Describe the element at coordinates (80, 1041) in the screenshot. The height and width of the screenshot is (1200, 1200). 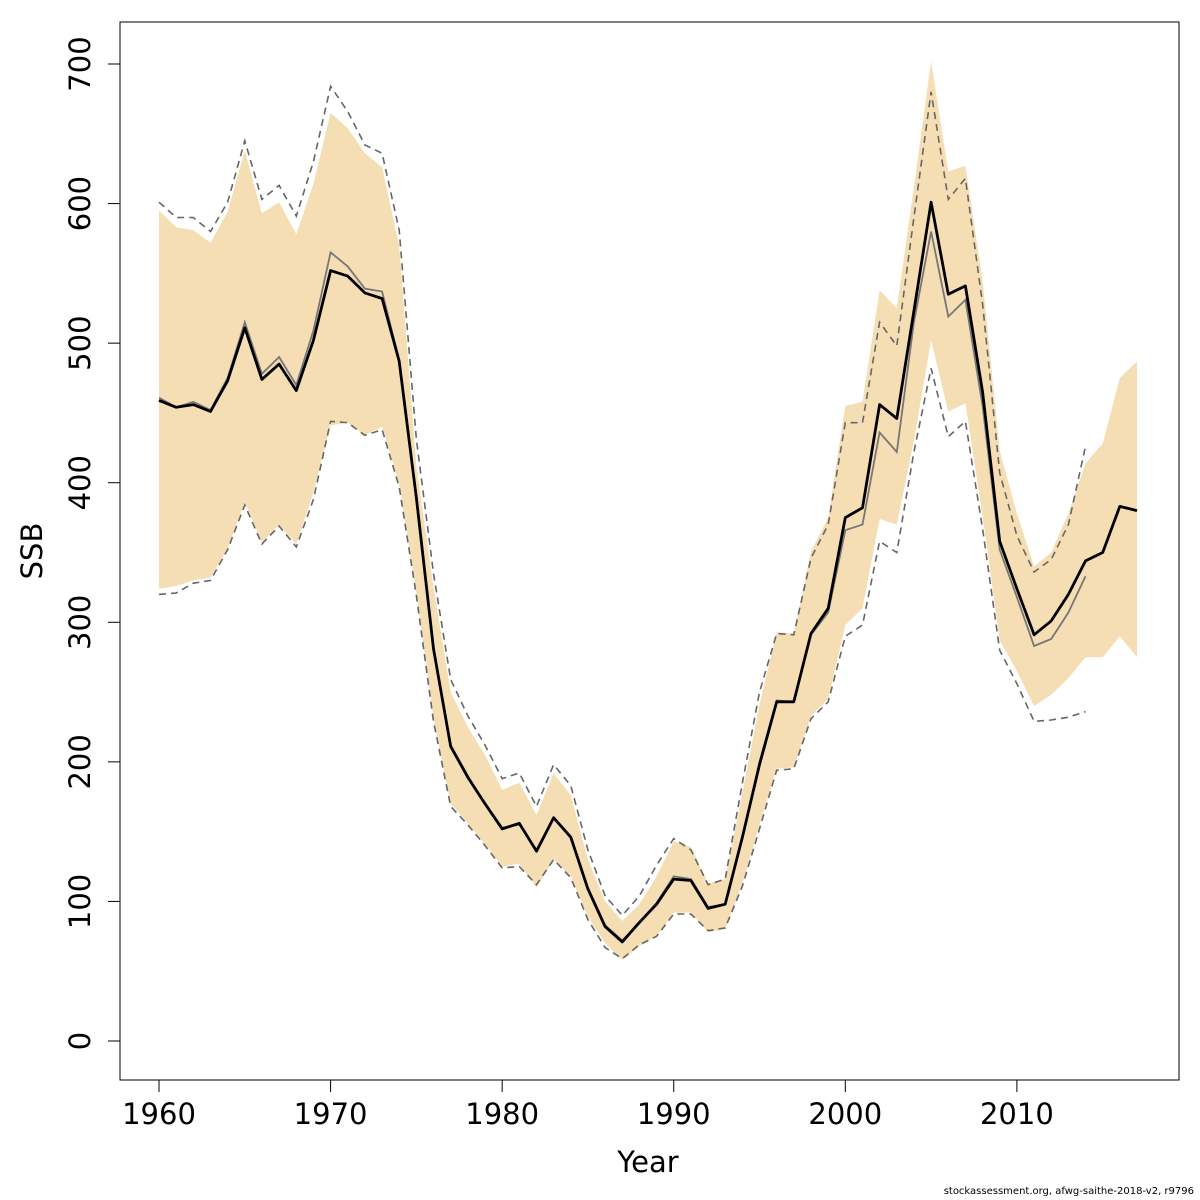
I see `y-tick-label: 0` at that location.